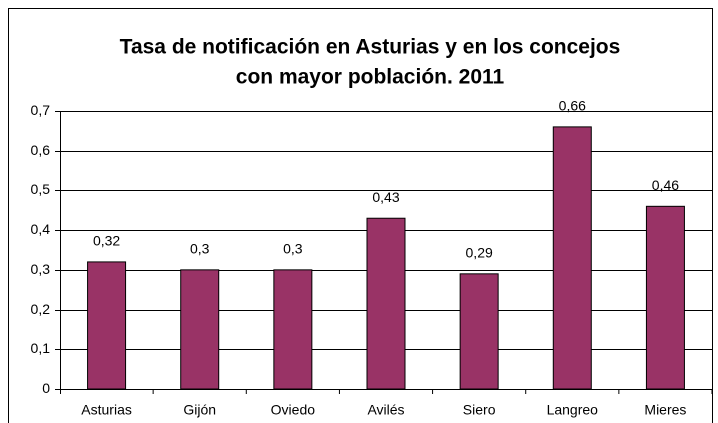  Describe the element at coordinates (370, 77) in the screenshot. I see `chart-title: con mayor población. 2011` at that location.